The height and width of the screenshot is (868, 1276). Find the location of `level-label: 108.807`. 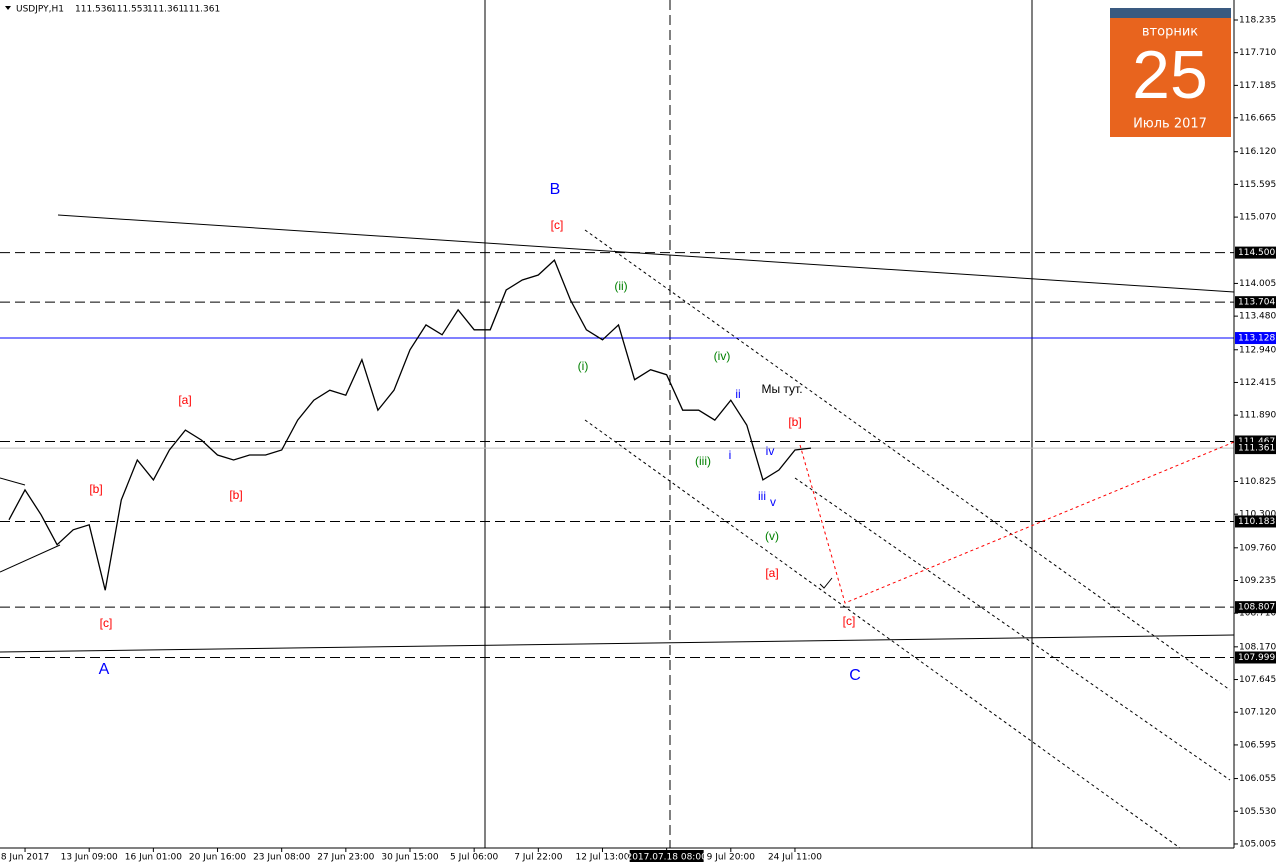

level-label: 108.807 is located at coordinates (1256, 608).